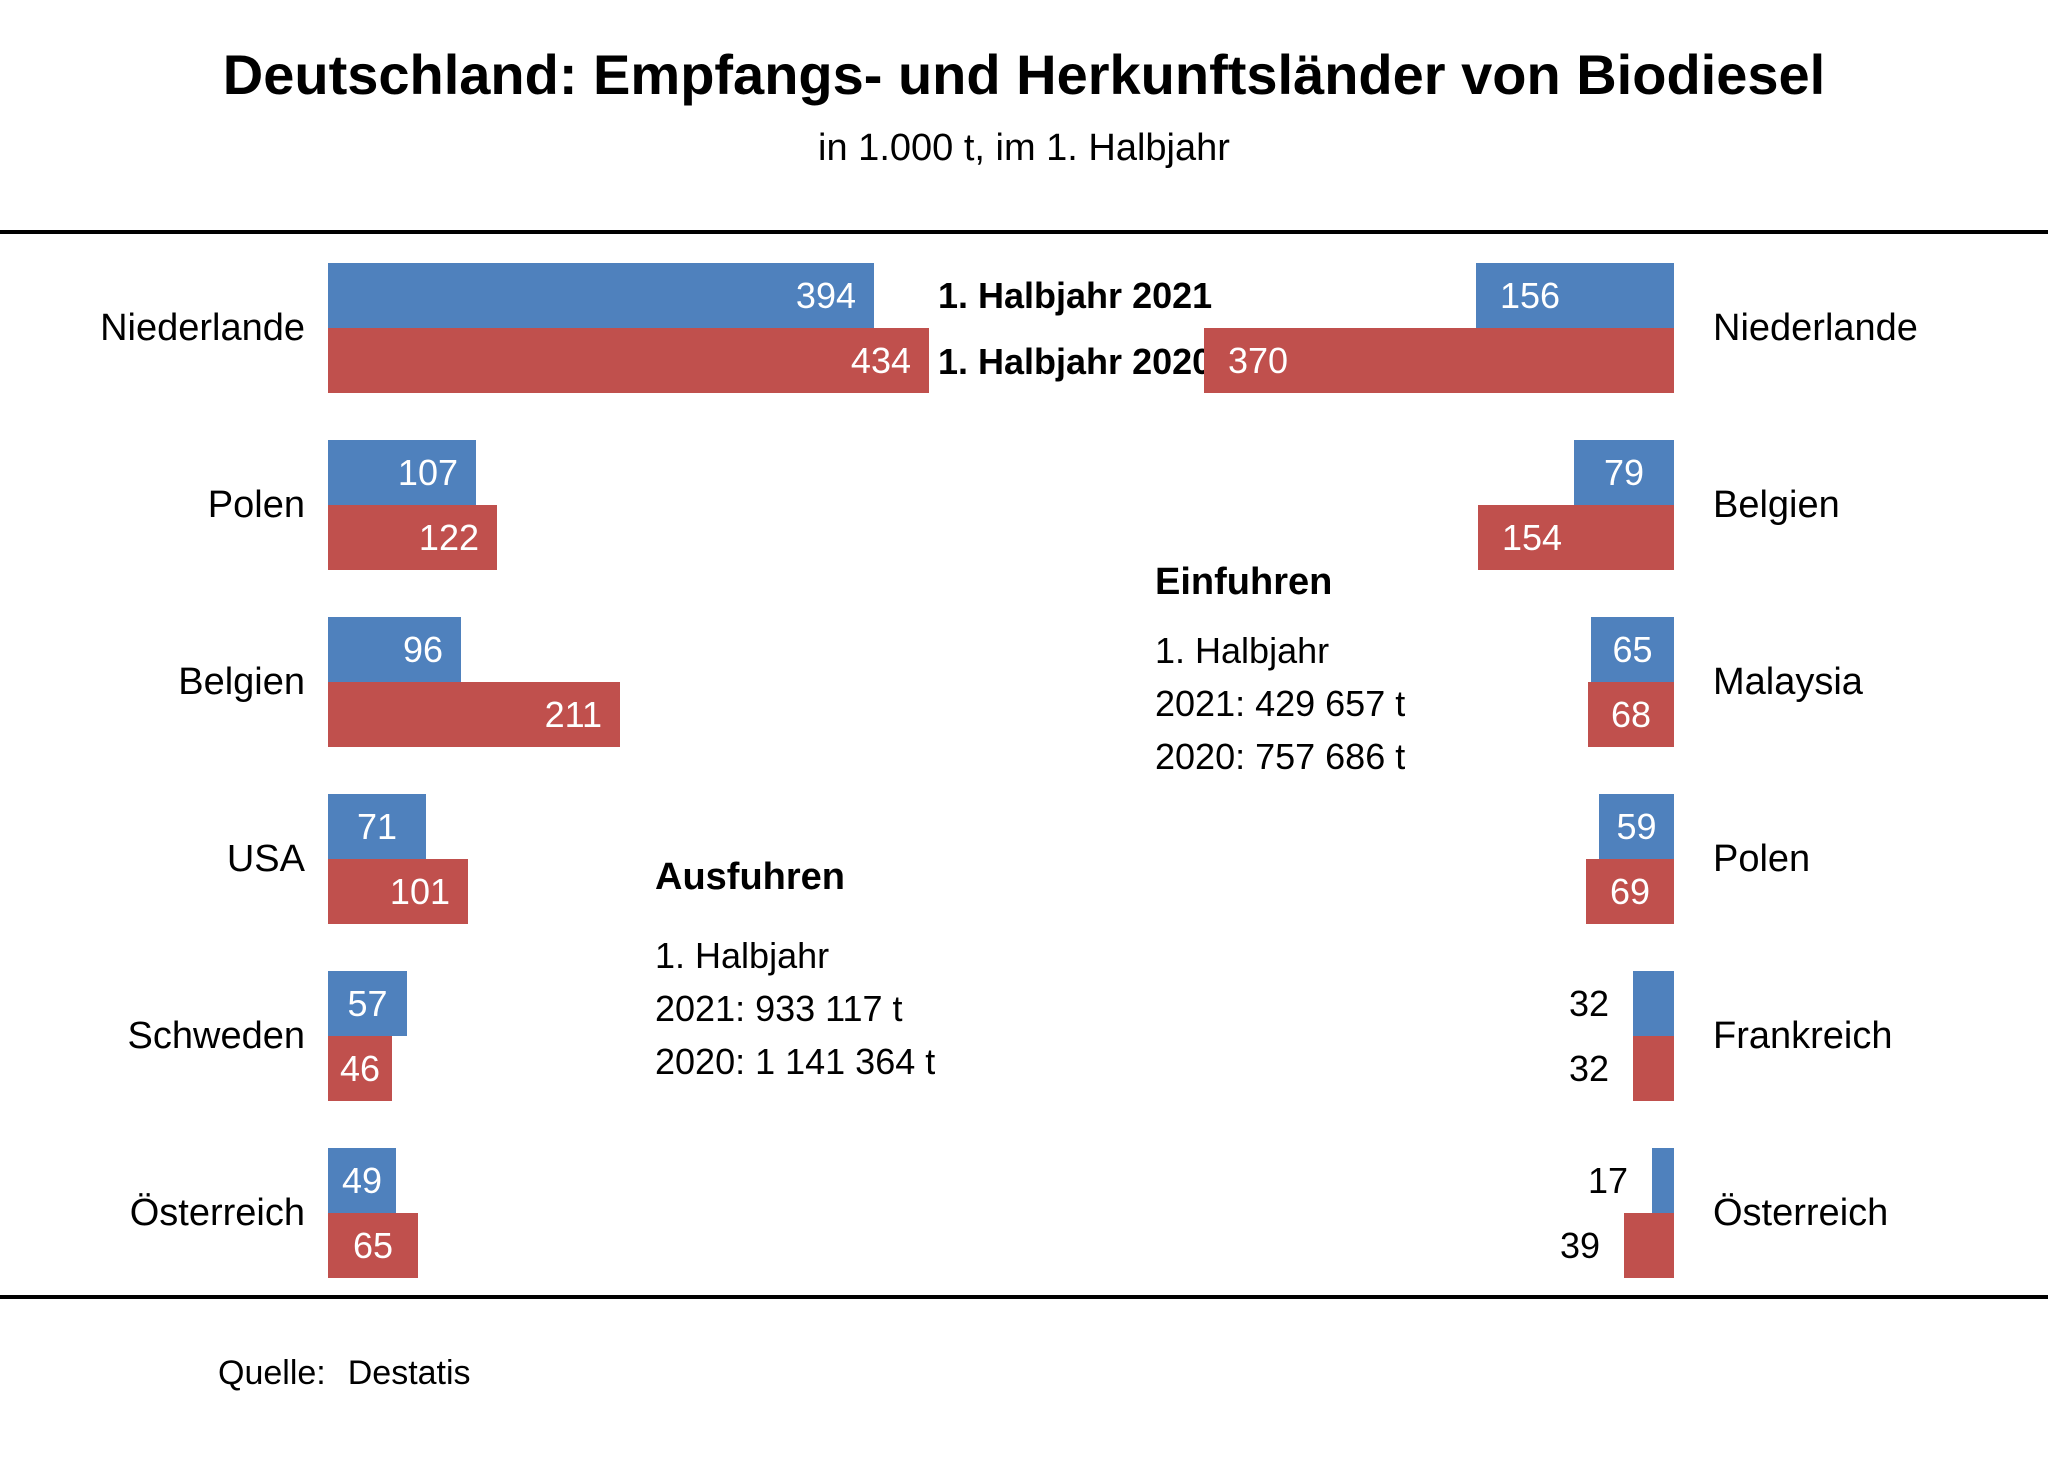  I want to click on bar-left-polen-2020, so click(412, 537).